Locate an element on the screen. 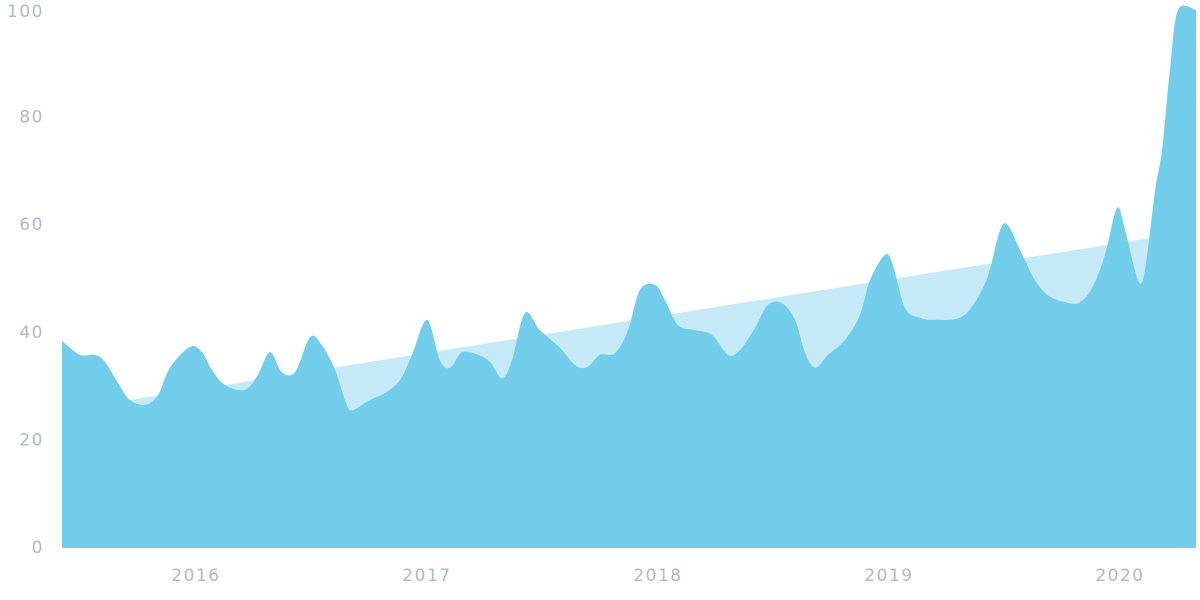 This screenshot has height=600, width=1200. y-tick-label: 20 is located at coordinates (31, 440).